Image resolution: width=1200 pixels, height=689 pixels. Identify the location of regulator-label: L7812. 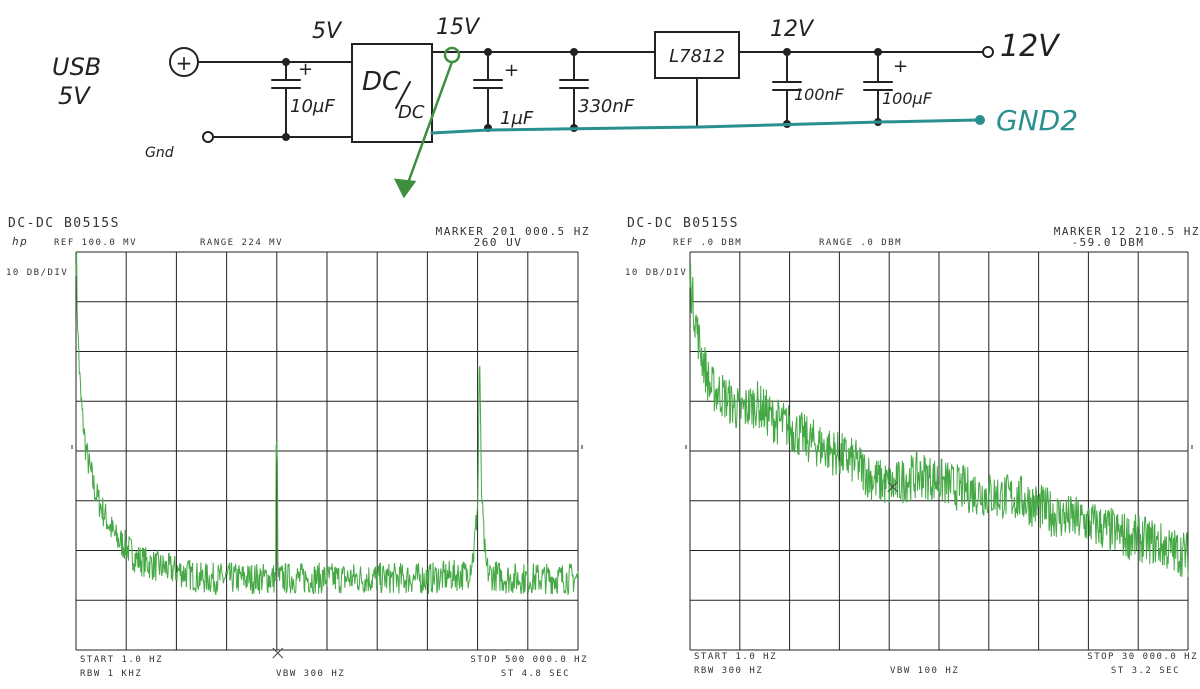
(697, 56).